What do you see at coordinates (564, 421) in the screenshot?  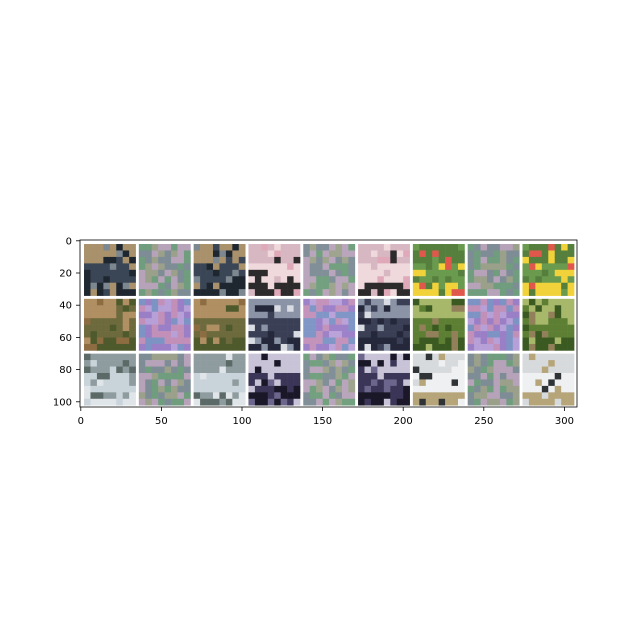 I see `x-tick-label: 300` at bounding box center [564, 421].